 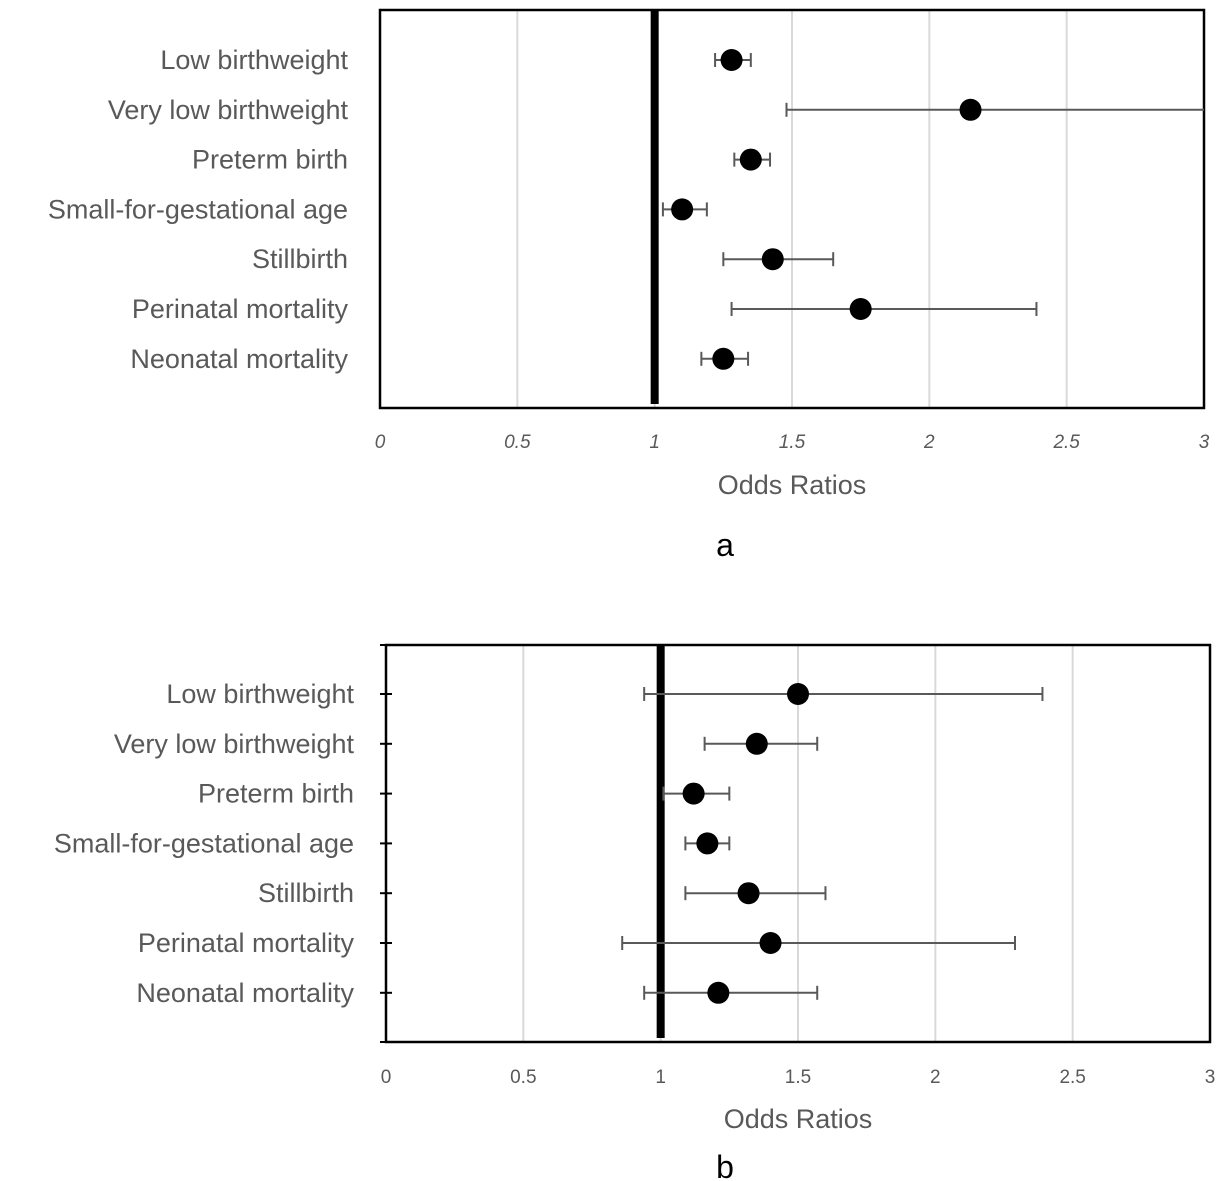 I want to click on panel-label: b, so click(x=725, y=1165).